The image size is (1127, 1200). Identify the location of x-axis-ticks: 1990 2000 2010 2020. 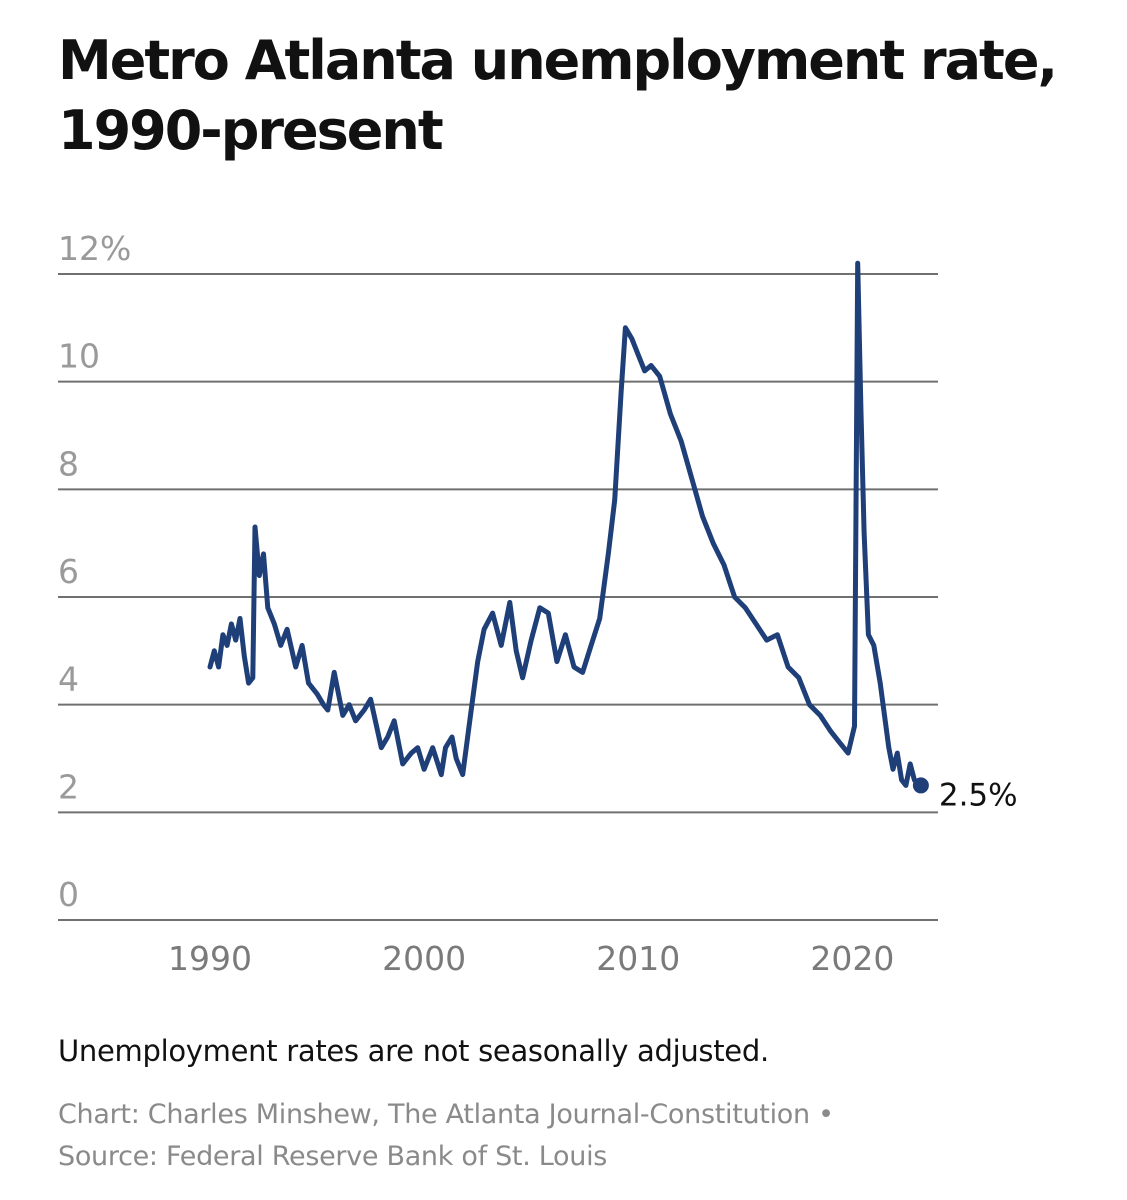
(531, 958).